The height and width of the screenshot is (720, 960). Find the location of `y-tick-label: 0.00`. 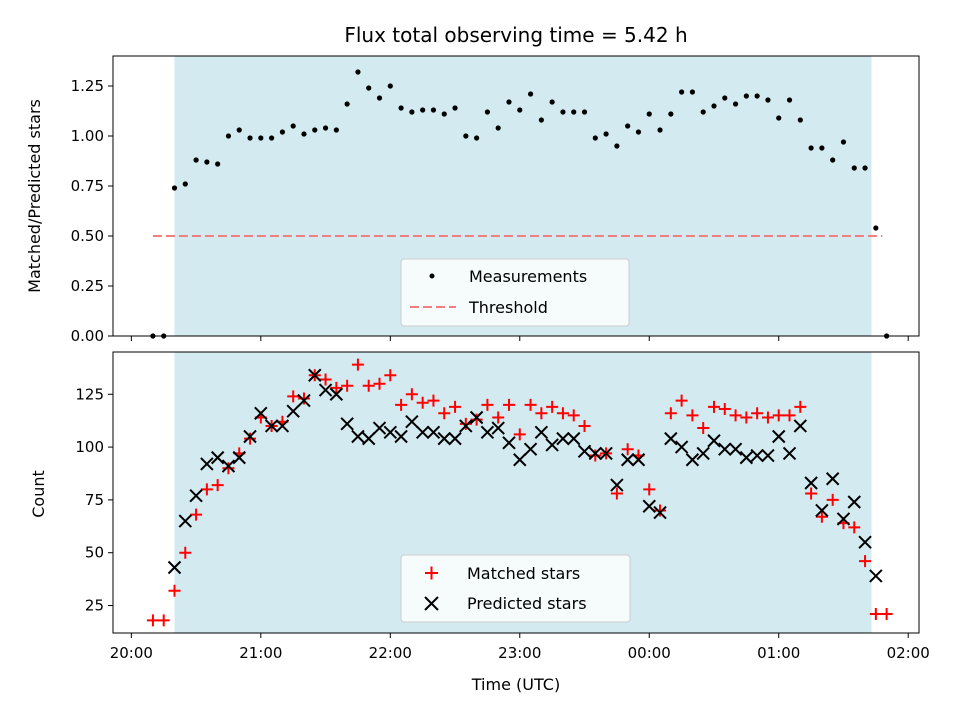

y-tick-label: 0.00 is located at coordinates (87, 336).